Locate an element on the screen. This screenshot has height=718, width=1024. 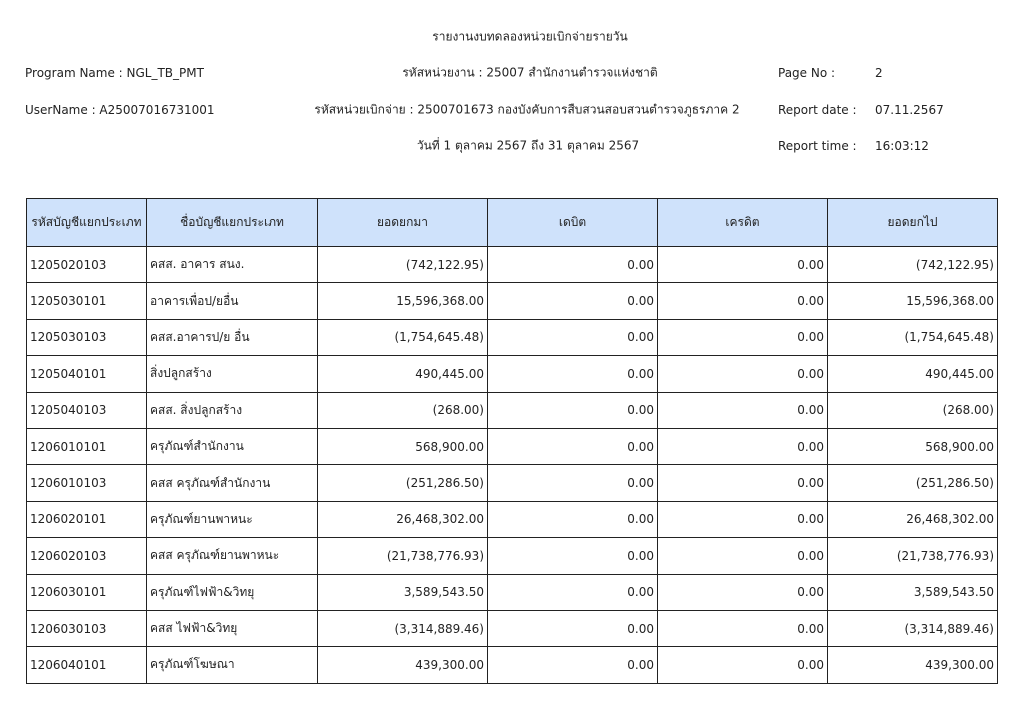
text-cell: คสส.อาคารป/ย อื่น is located at coordinates (232, 337).